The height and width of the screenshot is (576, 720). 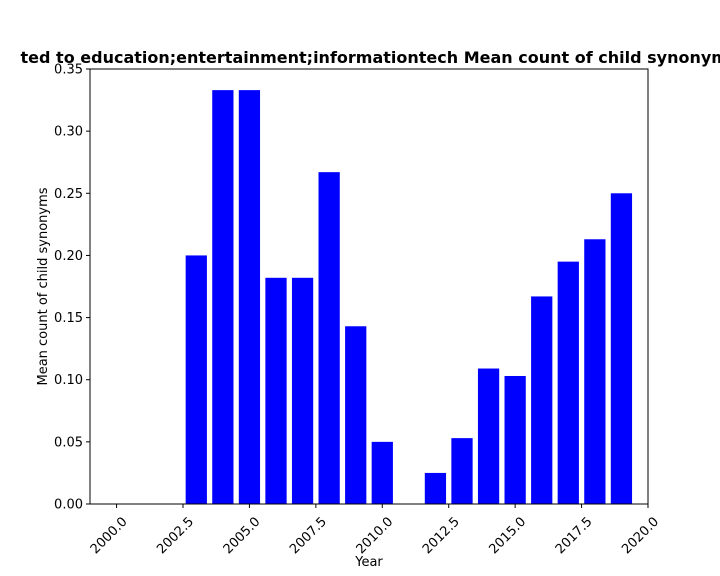 What do you see at coordinates (308, 535) in the screenshot?
I see `x-tick-label: 2007.5` at bounding box center [308, 535].